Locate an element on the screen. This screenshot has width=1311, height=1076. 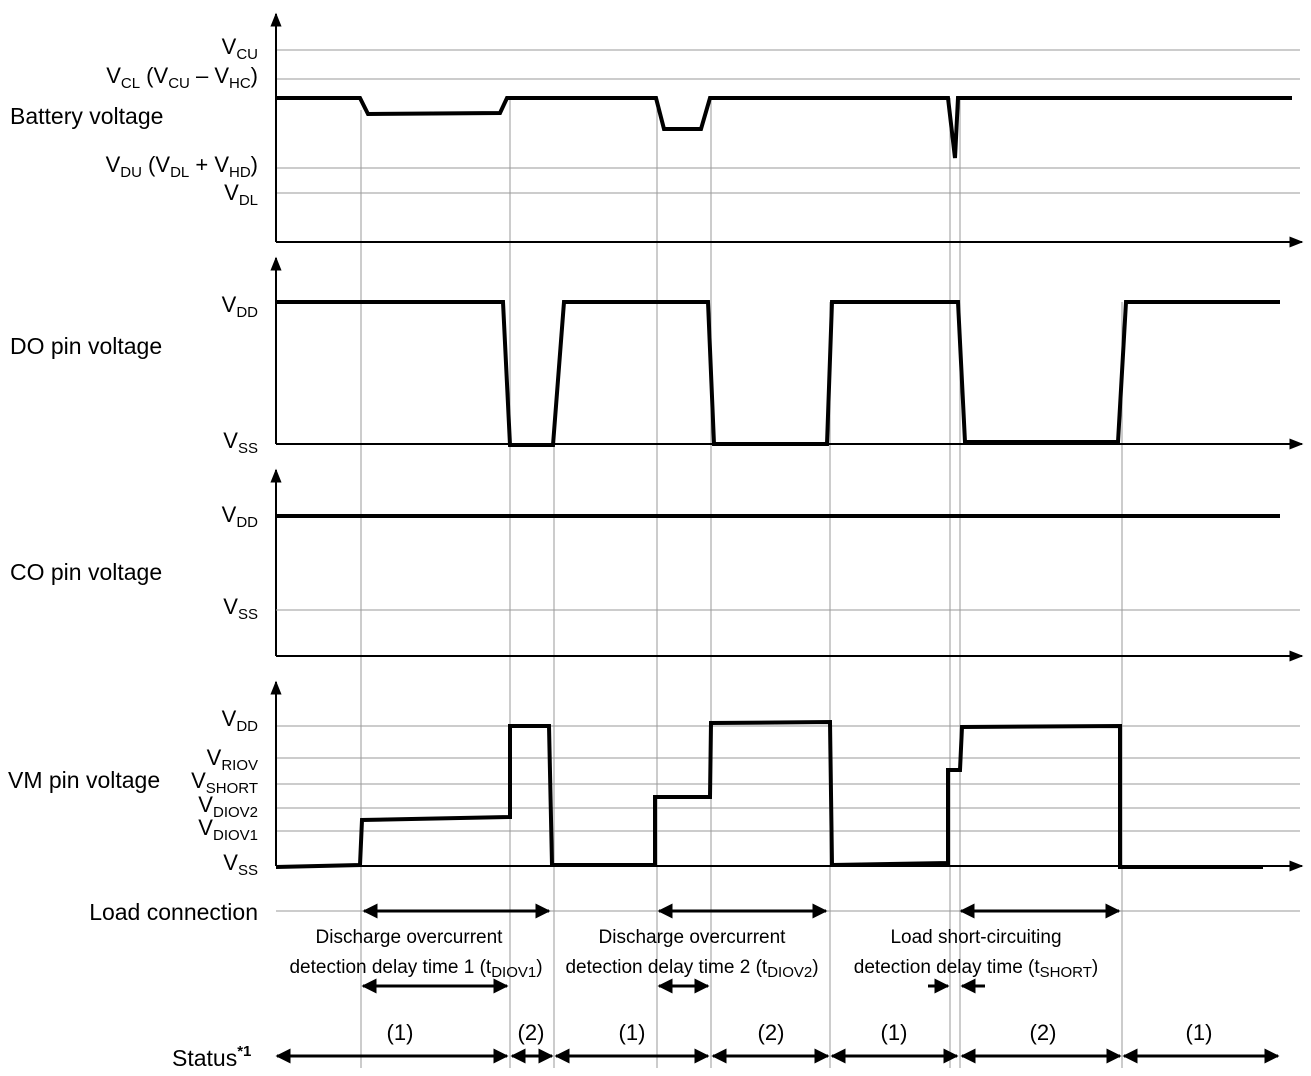
status-label: Status*1 is located at coordinates (211, 1057).